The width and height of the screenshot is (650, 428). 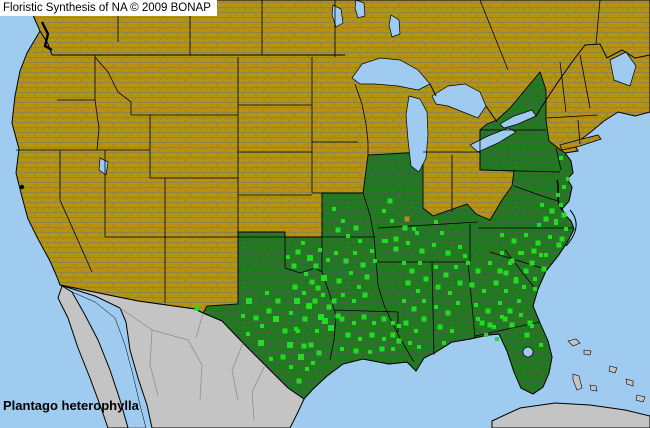 I want to click on mexico-state-borders, so click(x=192, y=364).